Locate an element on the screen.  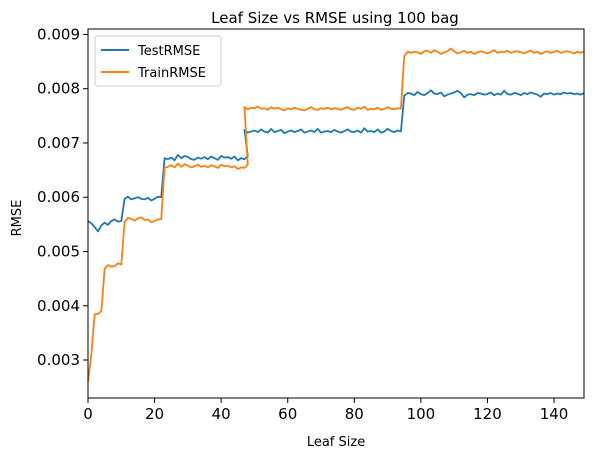
y-axis-label: RMSE is located at coordinates (17, 218).